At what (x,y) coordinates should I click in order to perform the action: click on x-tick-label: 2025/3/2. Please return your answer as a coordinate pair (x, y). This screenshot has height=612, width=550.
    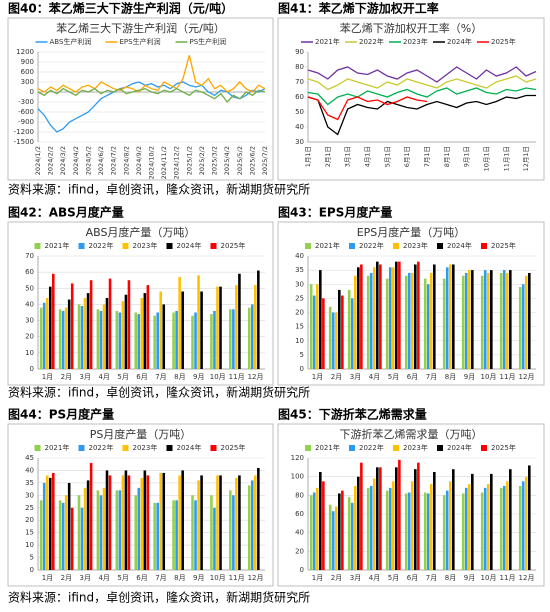
    Looking at the image, I should click on (215, 160).